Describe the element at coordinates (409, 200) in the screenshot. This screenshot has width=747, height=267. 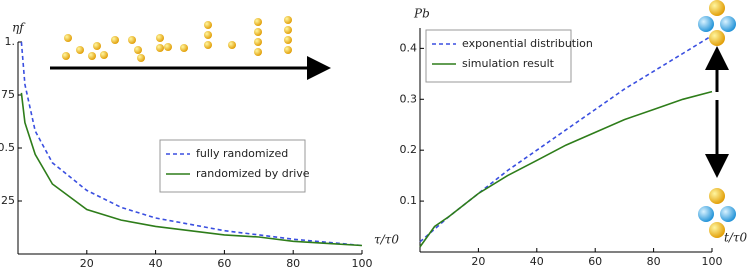
I see `y-tick-label: 0.1` at that location.